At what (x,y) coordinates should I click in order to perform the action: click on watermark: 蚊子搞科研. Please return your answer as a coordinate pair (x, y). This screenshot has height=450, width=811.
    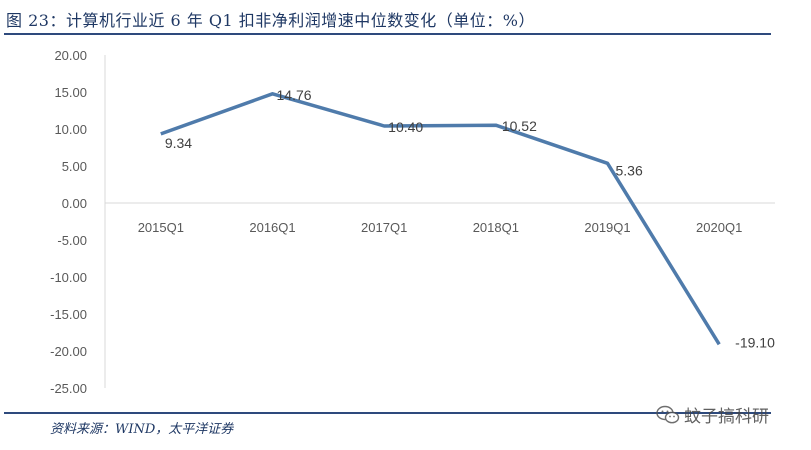
    Looking at the image, I should click on (712, 414).